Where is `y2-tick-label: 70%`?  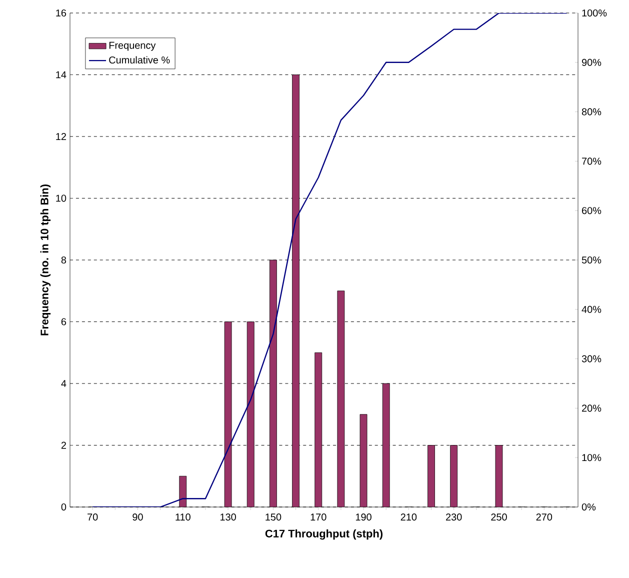
y2-tick-label: 70% is located at coordinates (592, 161).